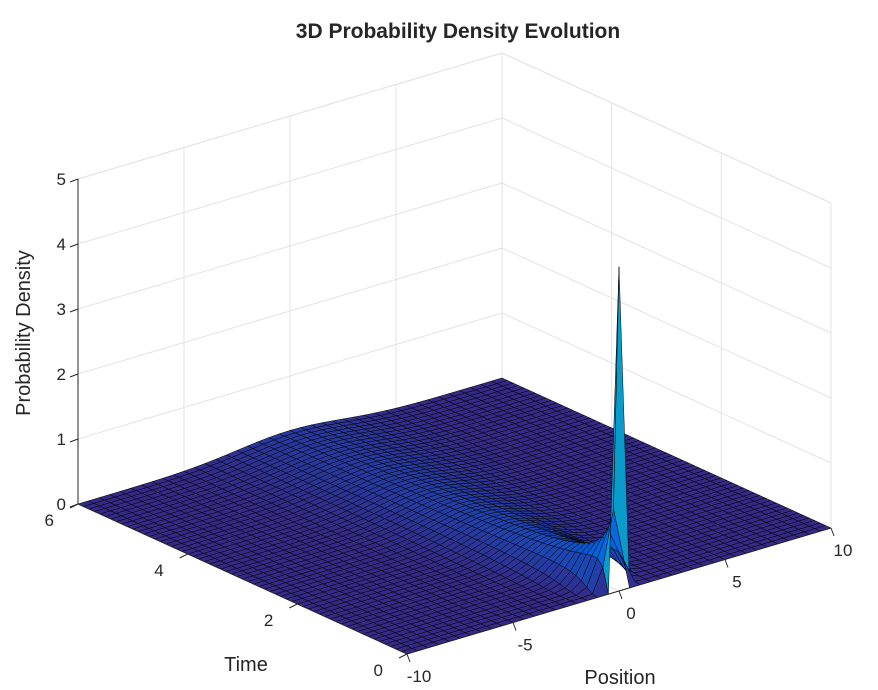 This screenshot has height=690, width=878. I want to click on y-tick-label: 2, so click(268, 620).